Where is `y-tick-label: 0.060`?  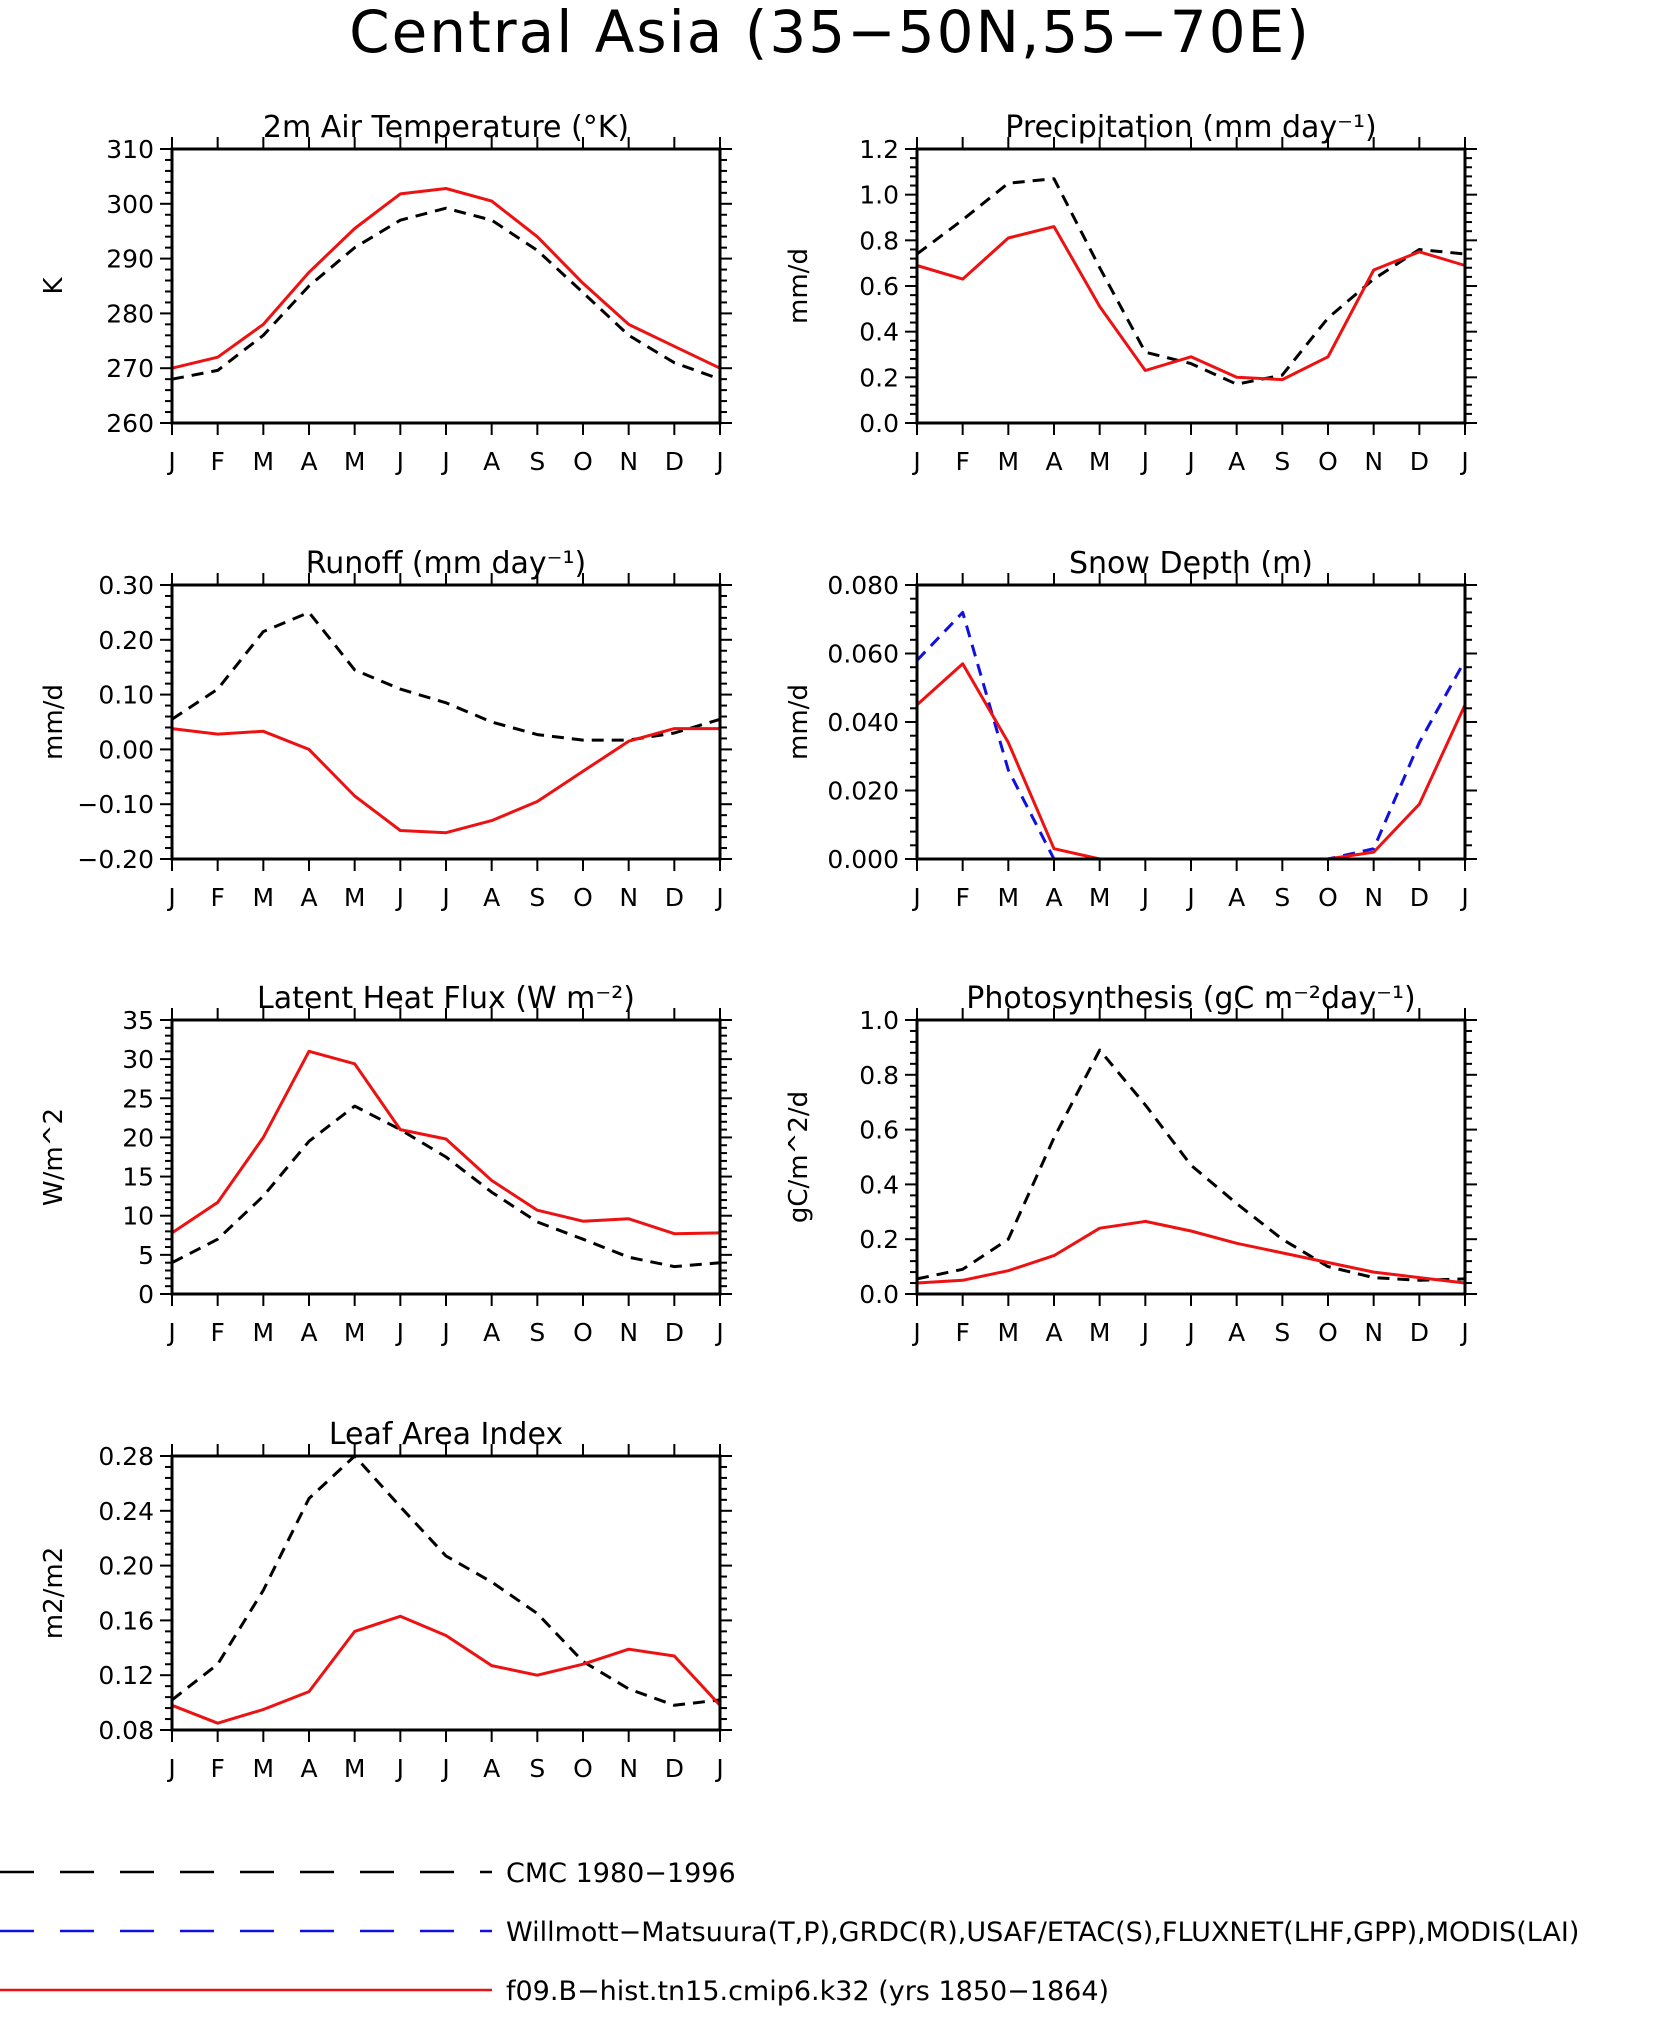
y-tick-label: 0.060 is located at coordinates (863, 654).